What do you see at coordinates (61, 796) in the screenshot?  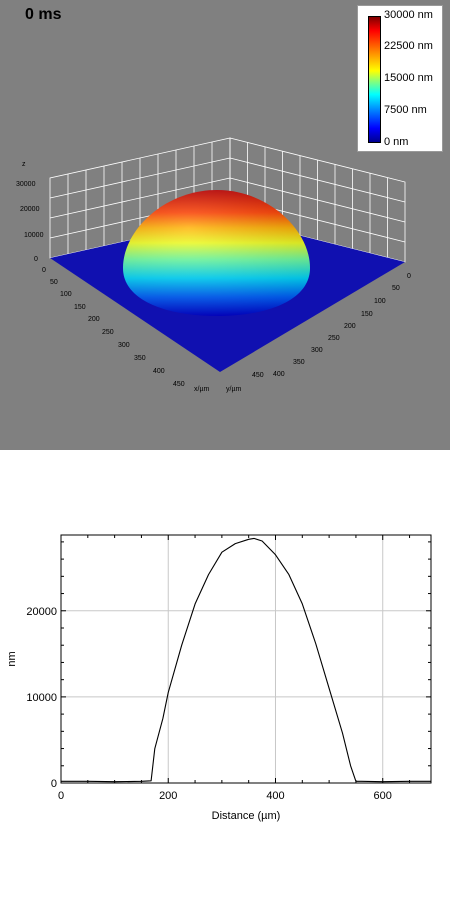 I see `x-tick-label: 0` at bounding box center [61, 796].